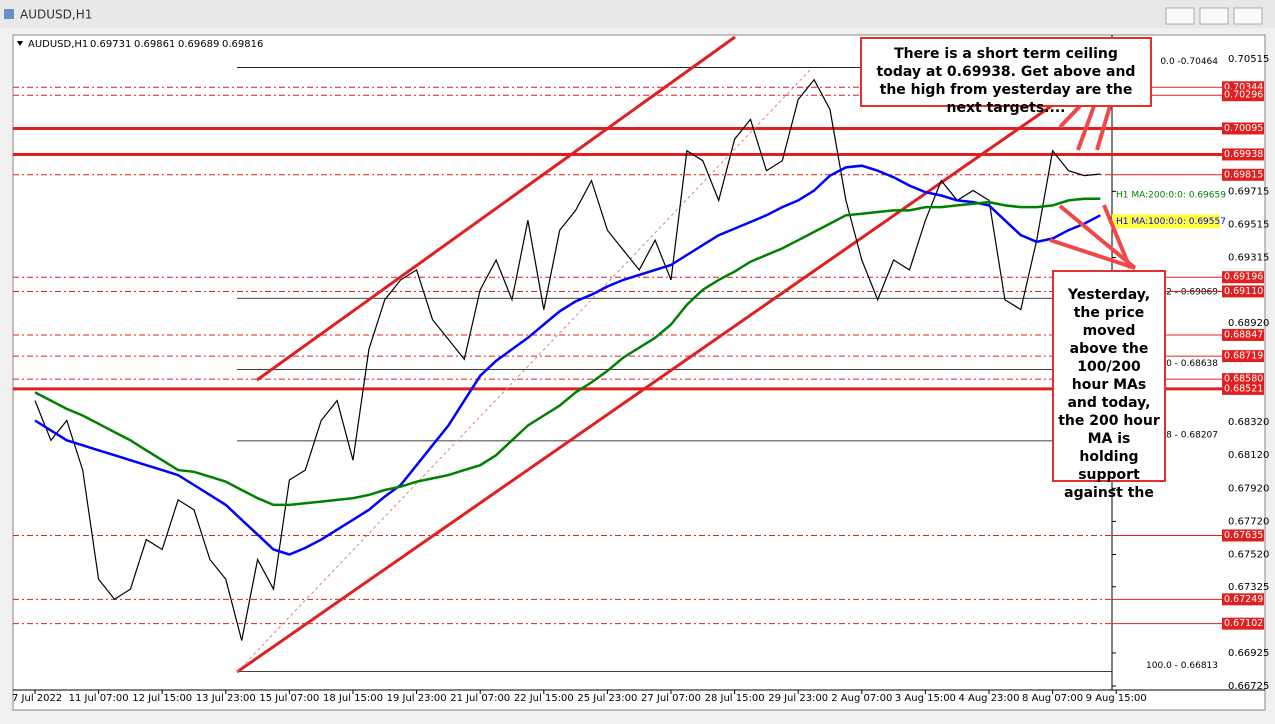 This screenshot has width=1275, height=724. What do you see at coordinates (925, 698) in the screenshot?
I see `x-tick-label: 3 Aug 15:00` at bounding box center [925, 698].